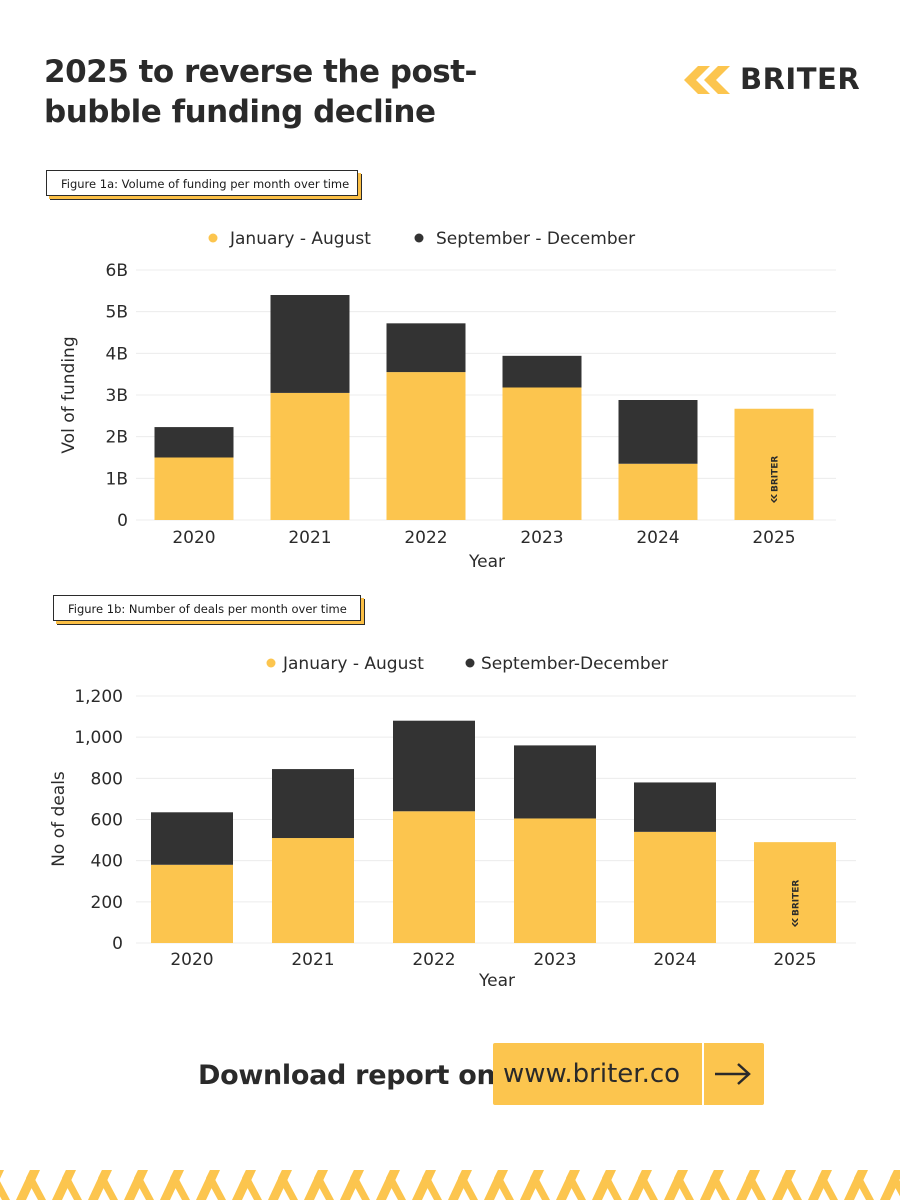 The width and height of the screenshot is (900, 1200). Describe the element at coordinates (733, 1074) in the screenshot. I see `arrow-right-icon` at that location.